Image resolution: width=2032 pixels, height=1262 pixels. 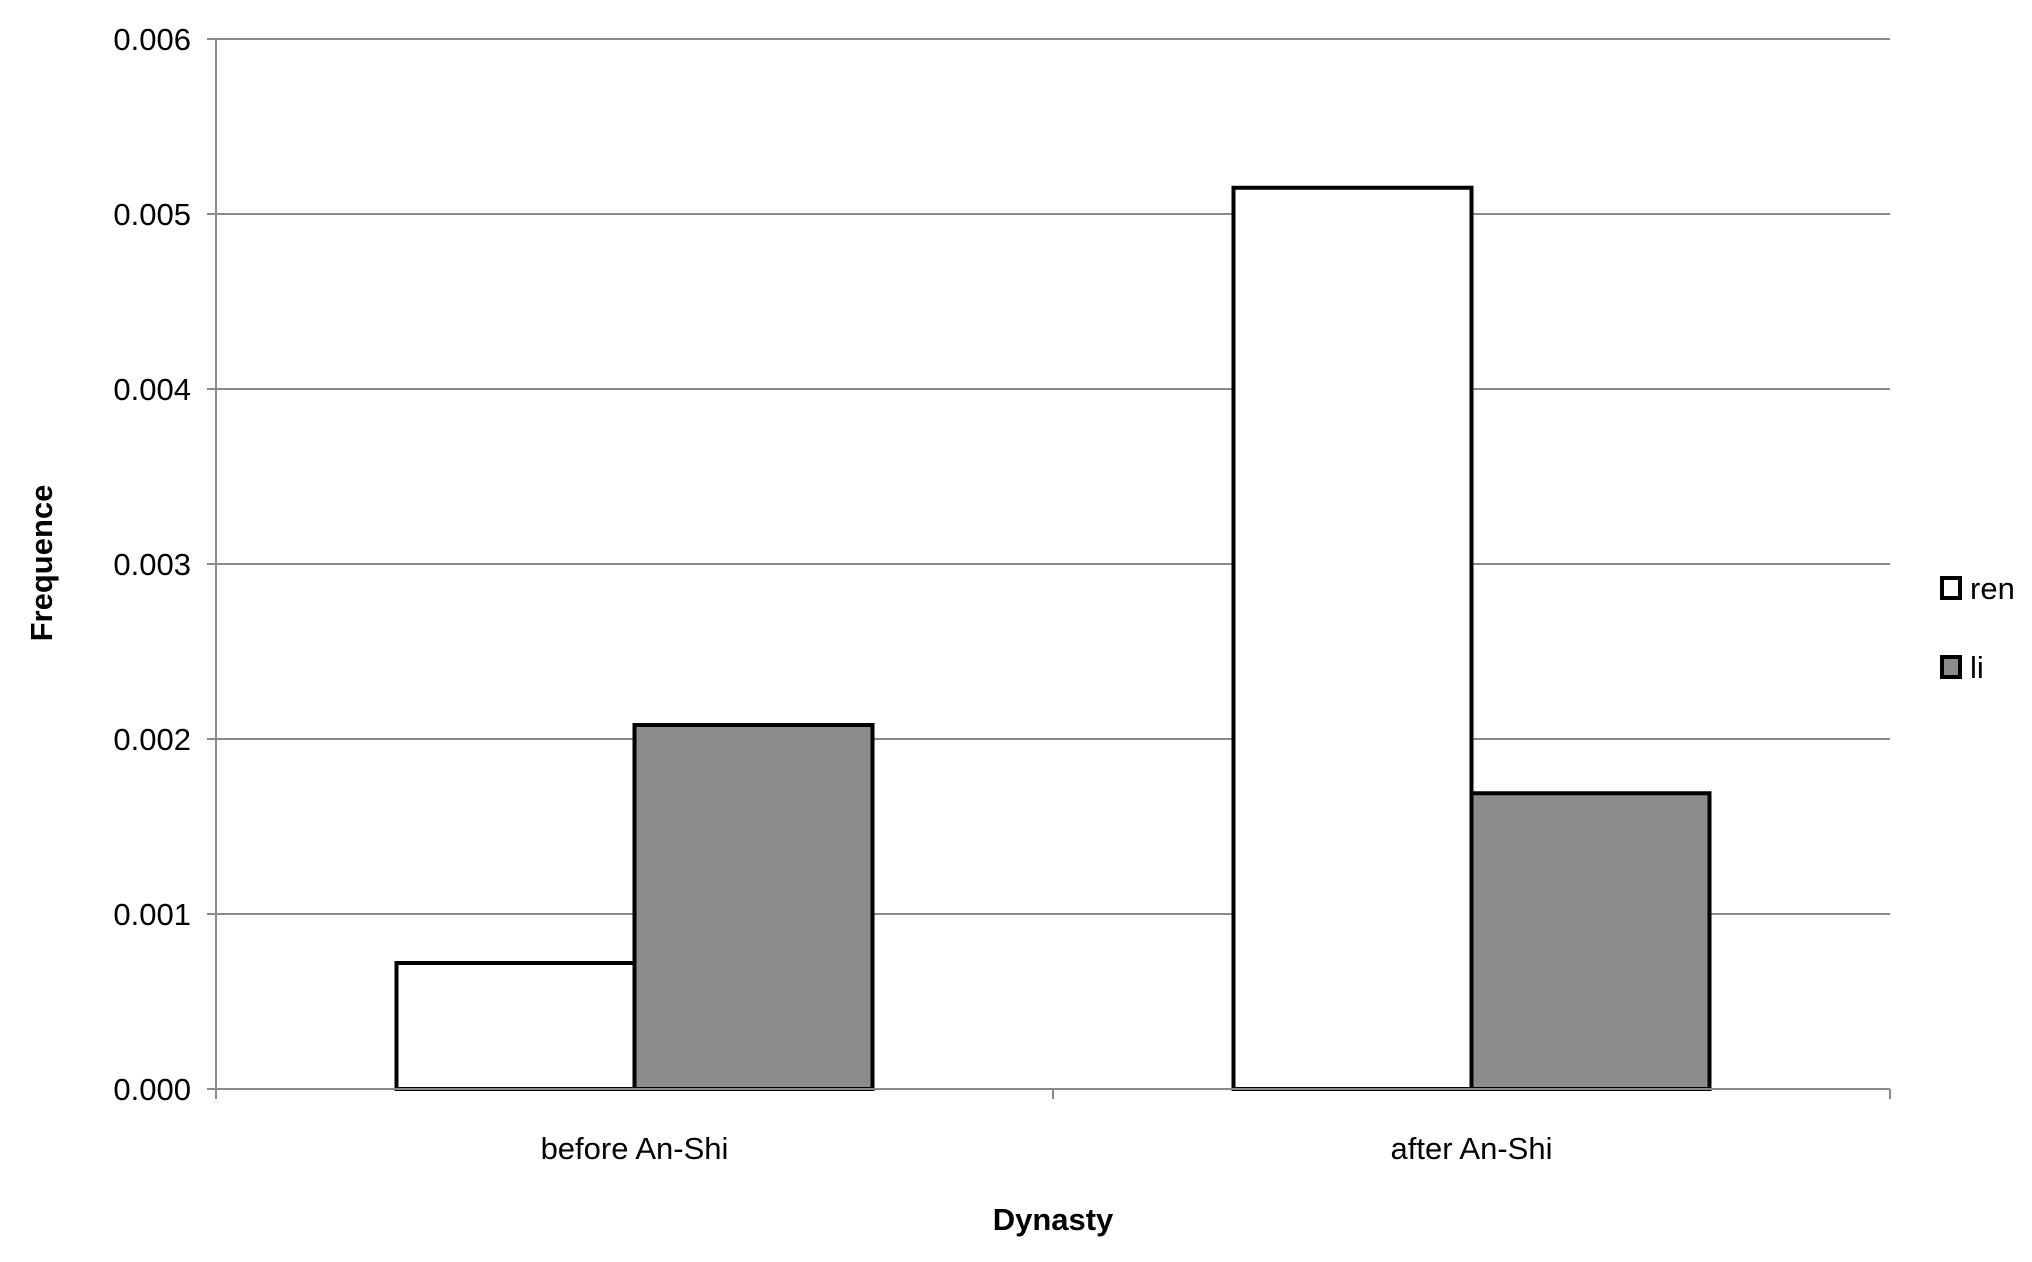 What do you see at coordinates (41, 563) in the screenshot?
I see `y-axis-title: Frequence` at bounding box center [41, 563].